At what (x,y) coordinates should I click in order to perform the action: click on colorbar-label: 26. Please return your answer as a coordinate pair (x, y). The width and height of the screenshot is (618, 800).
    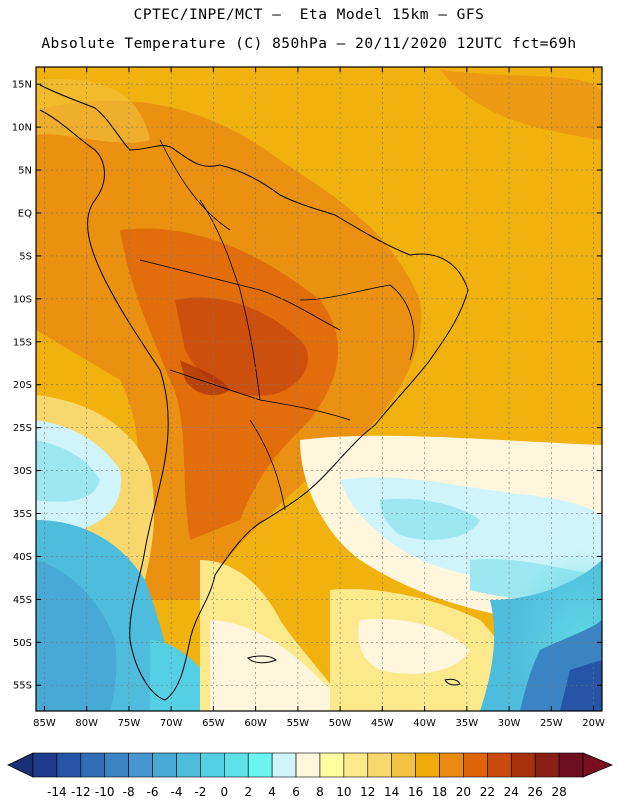
    Looking at the image, I should click on (535, 792).